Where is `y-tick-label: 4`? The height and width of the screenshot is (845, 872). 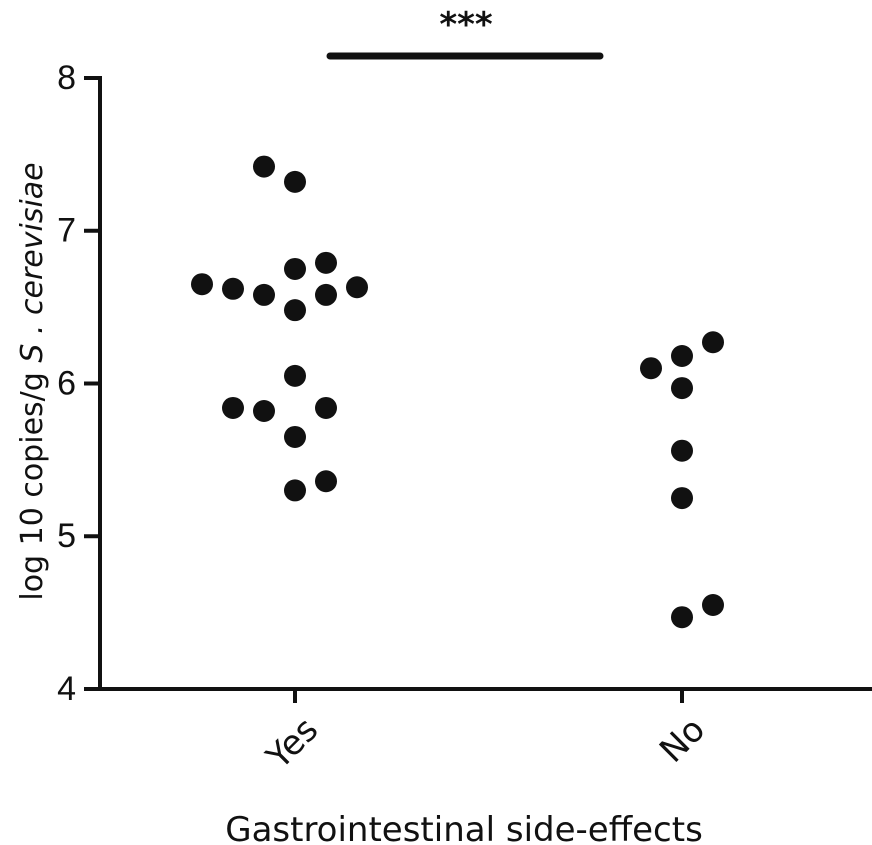 y-tick-label: 4 is located at coordinates (66, 689).